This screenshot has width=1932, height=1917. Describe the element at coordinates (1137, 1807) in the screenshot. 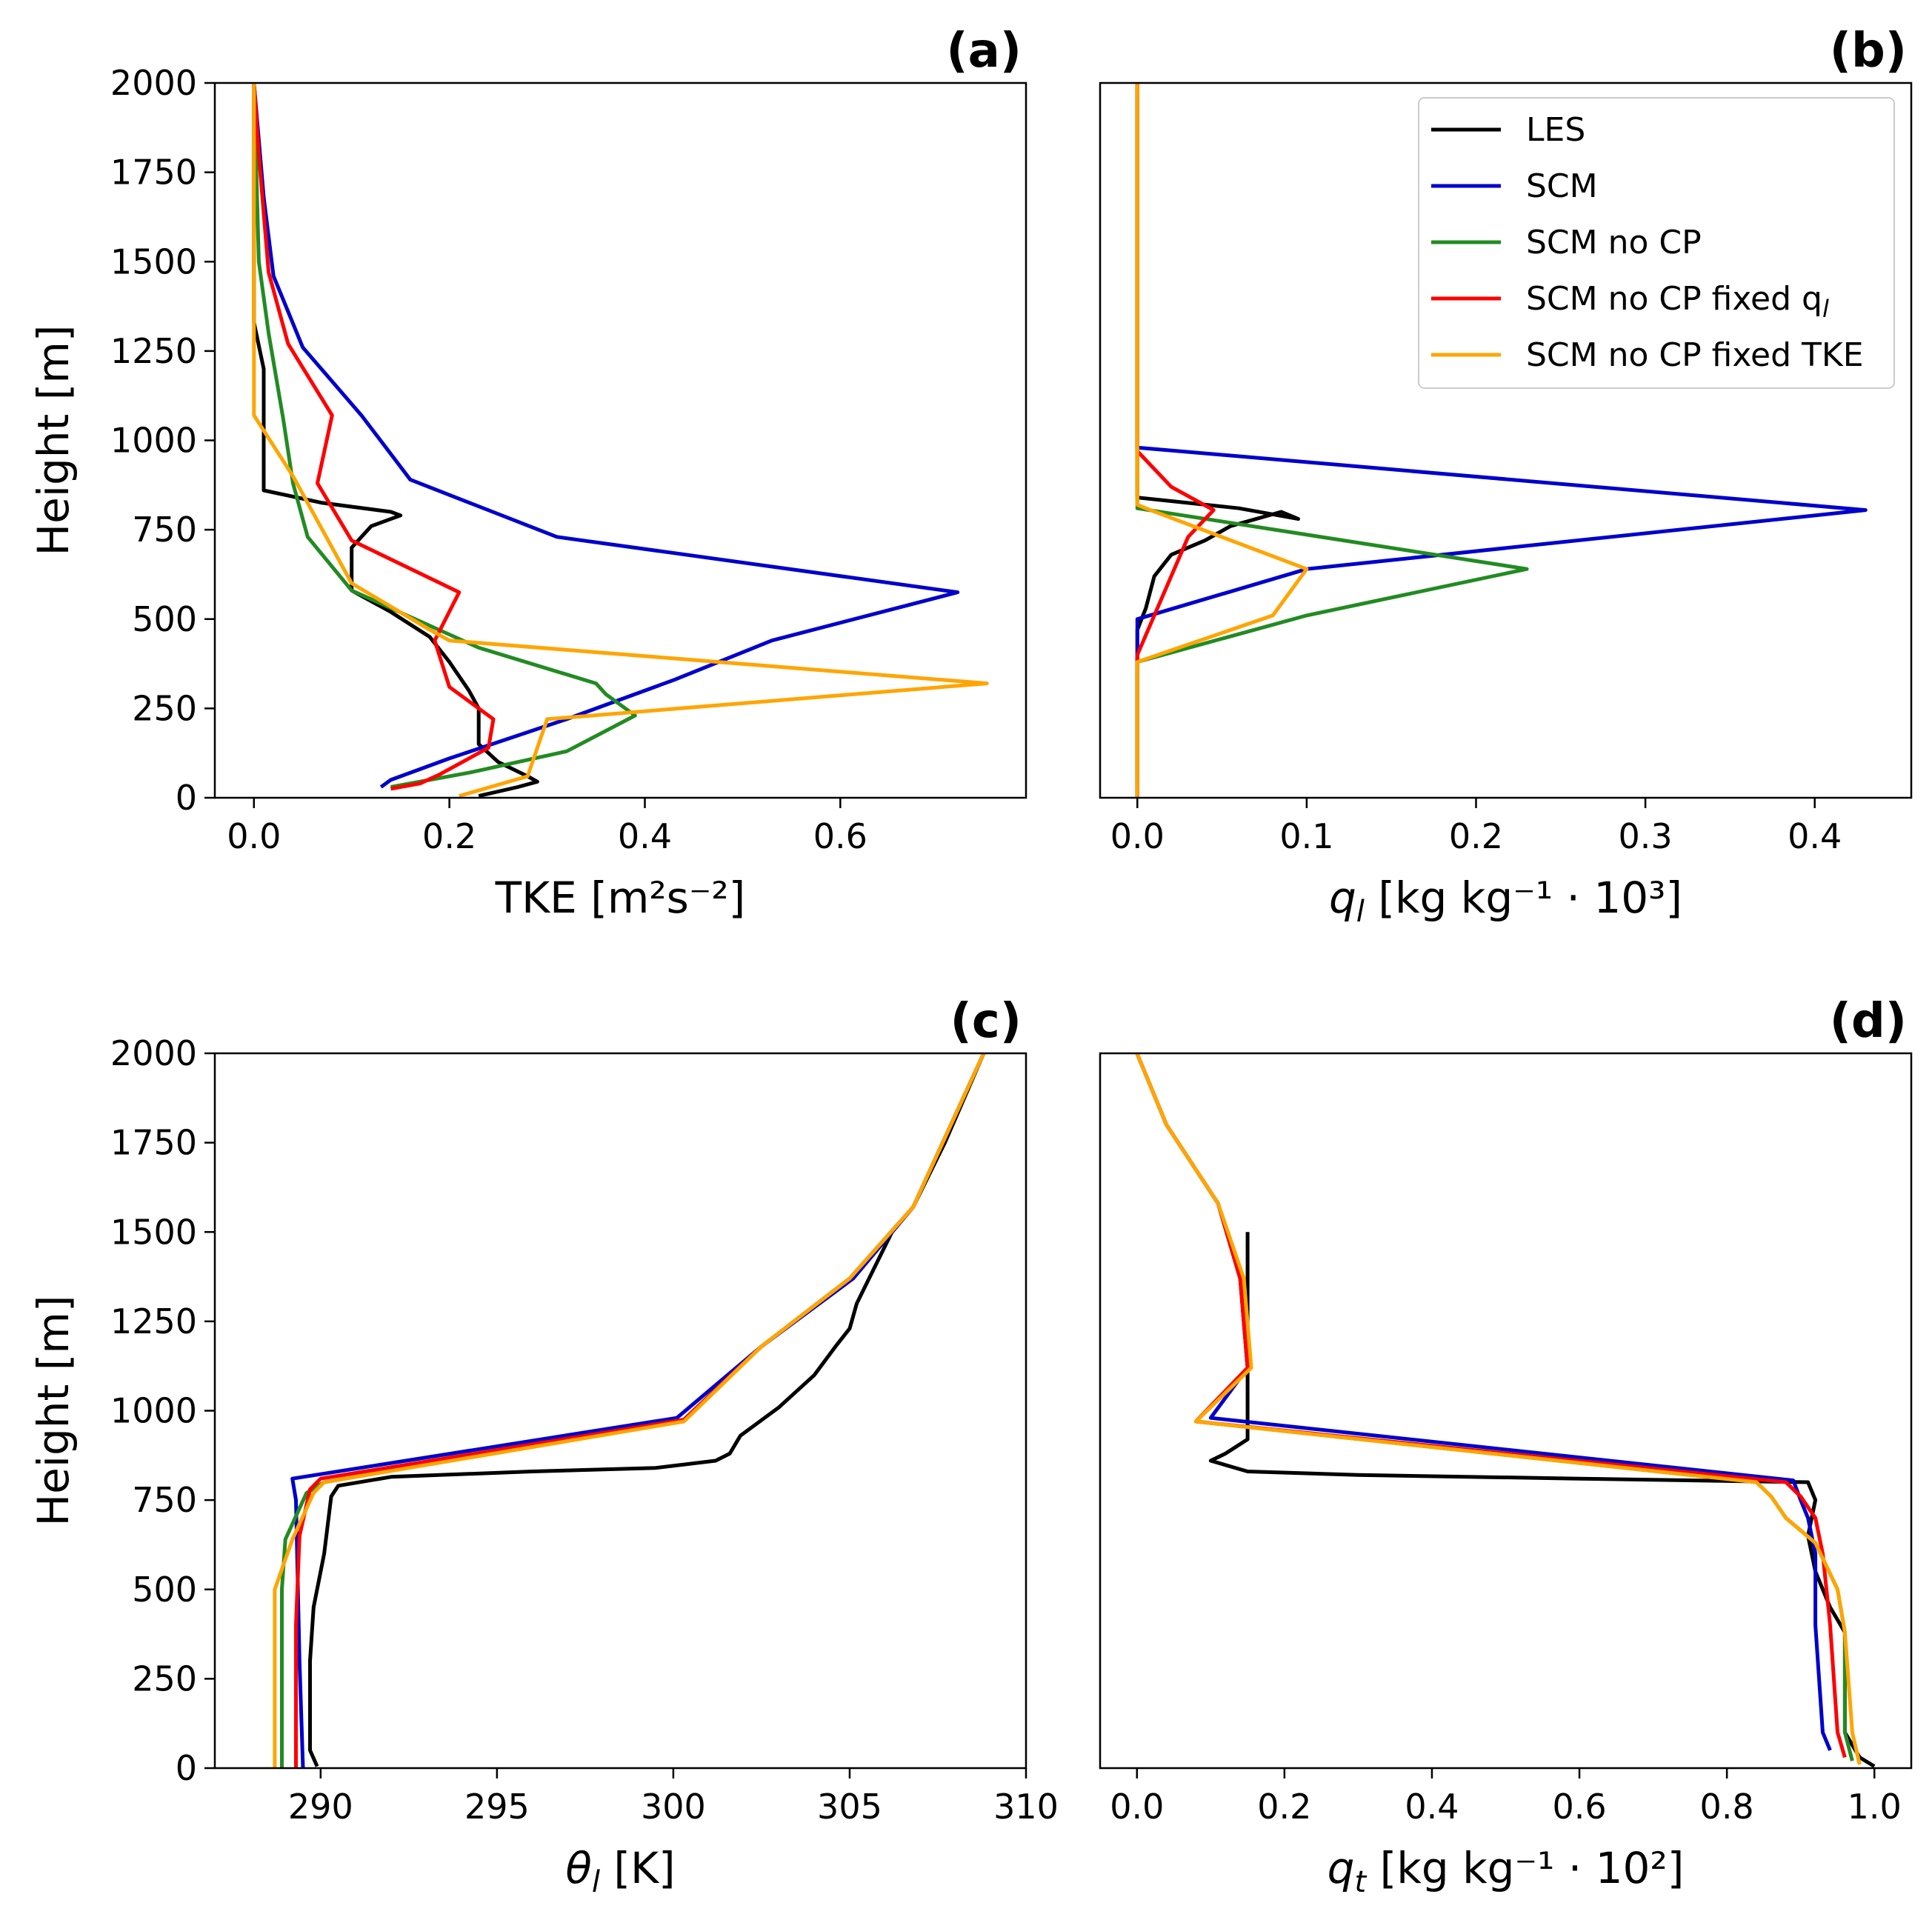

I see `panel-d-xtick-label: 0.0` at that location.